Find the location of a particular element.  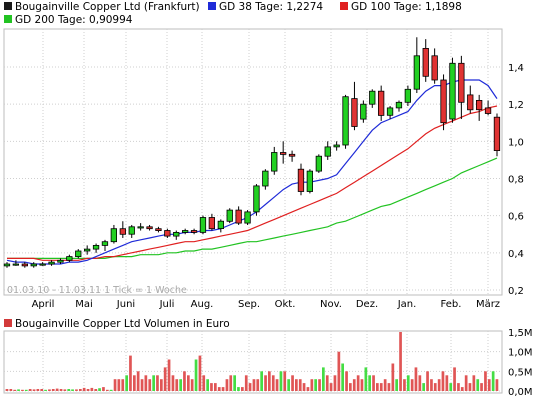

legend-swatch-main is located at coordinates (8, 6).